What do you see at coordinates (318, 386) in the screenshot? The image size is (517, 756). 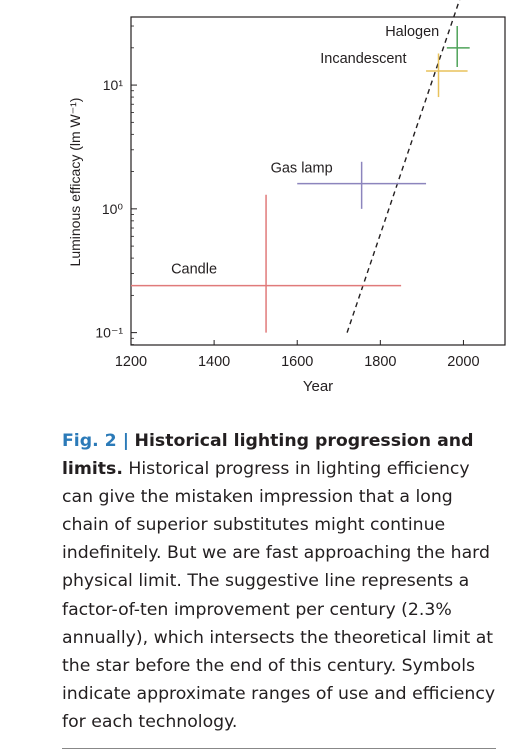 I see `x-axis-label: Year` at bounding box center [318, 386].